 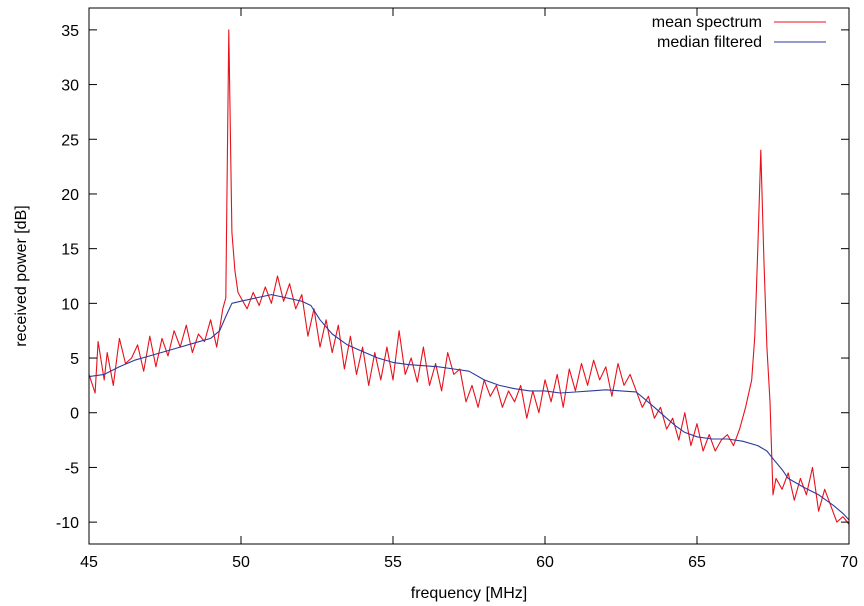 I want to click on y-tick-label: 10, so click(x=70, y=304).